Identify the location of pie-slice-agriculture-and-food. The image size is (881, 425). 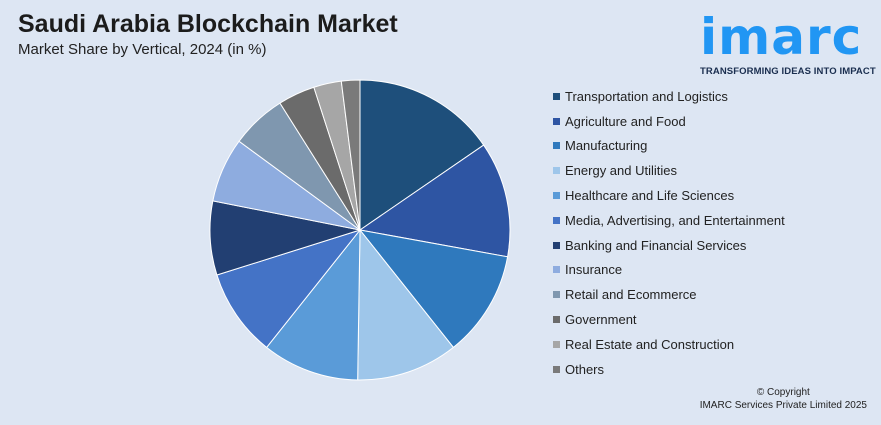
(434, 201).